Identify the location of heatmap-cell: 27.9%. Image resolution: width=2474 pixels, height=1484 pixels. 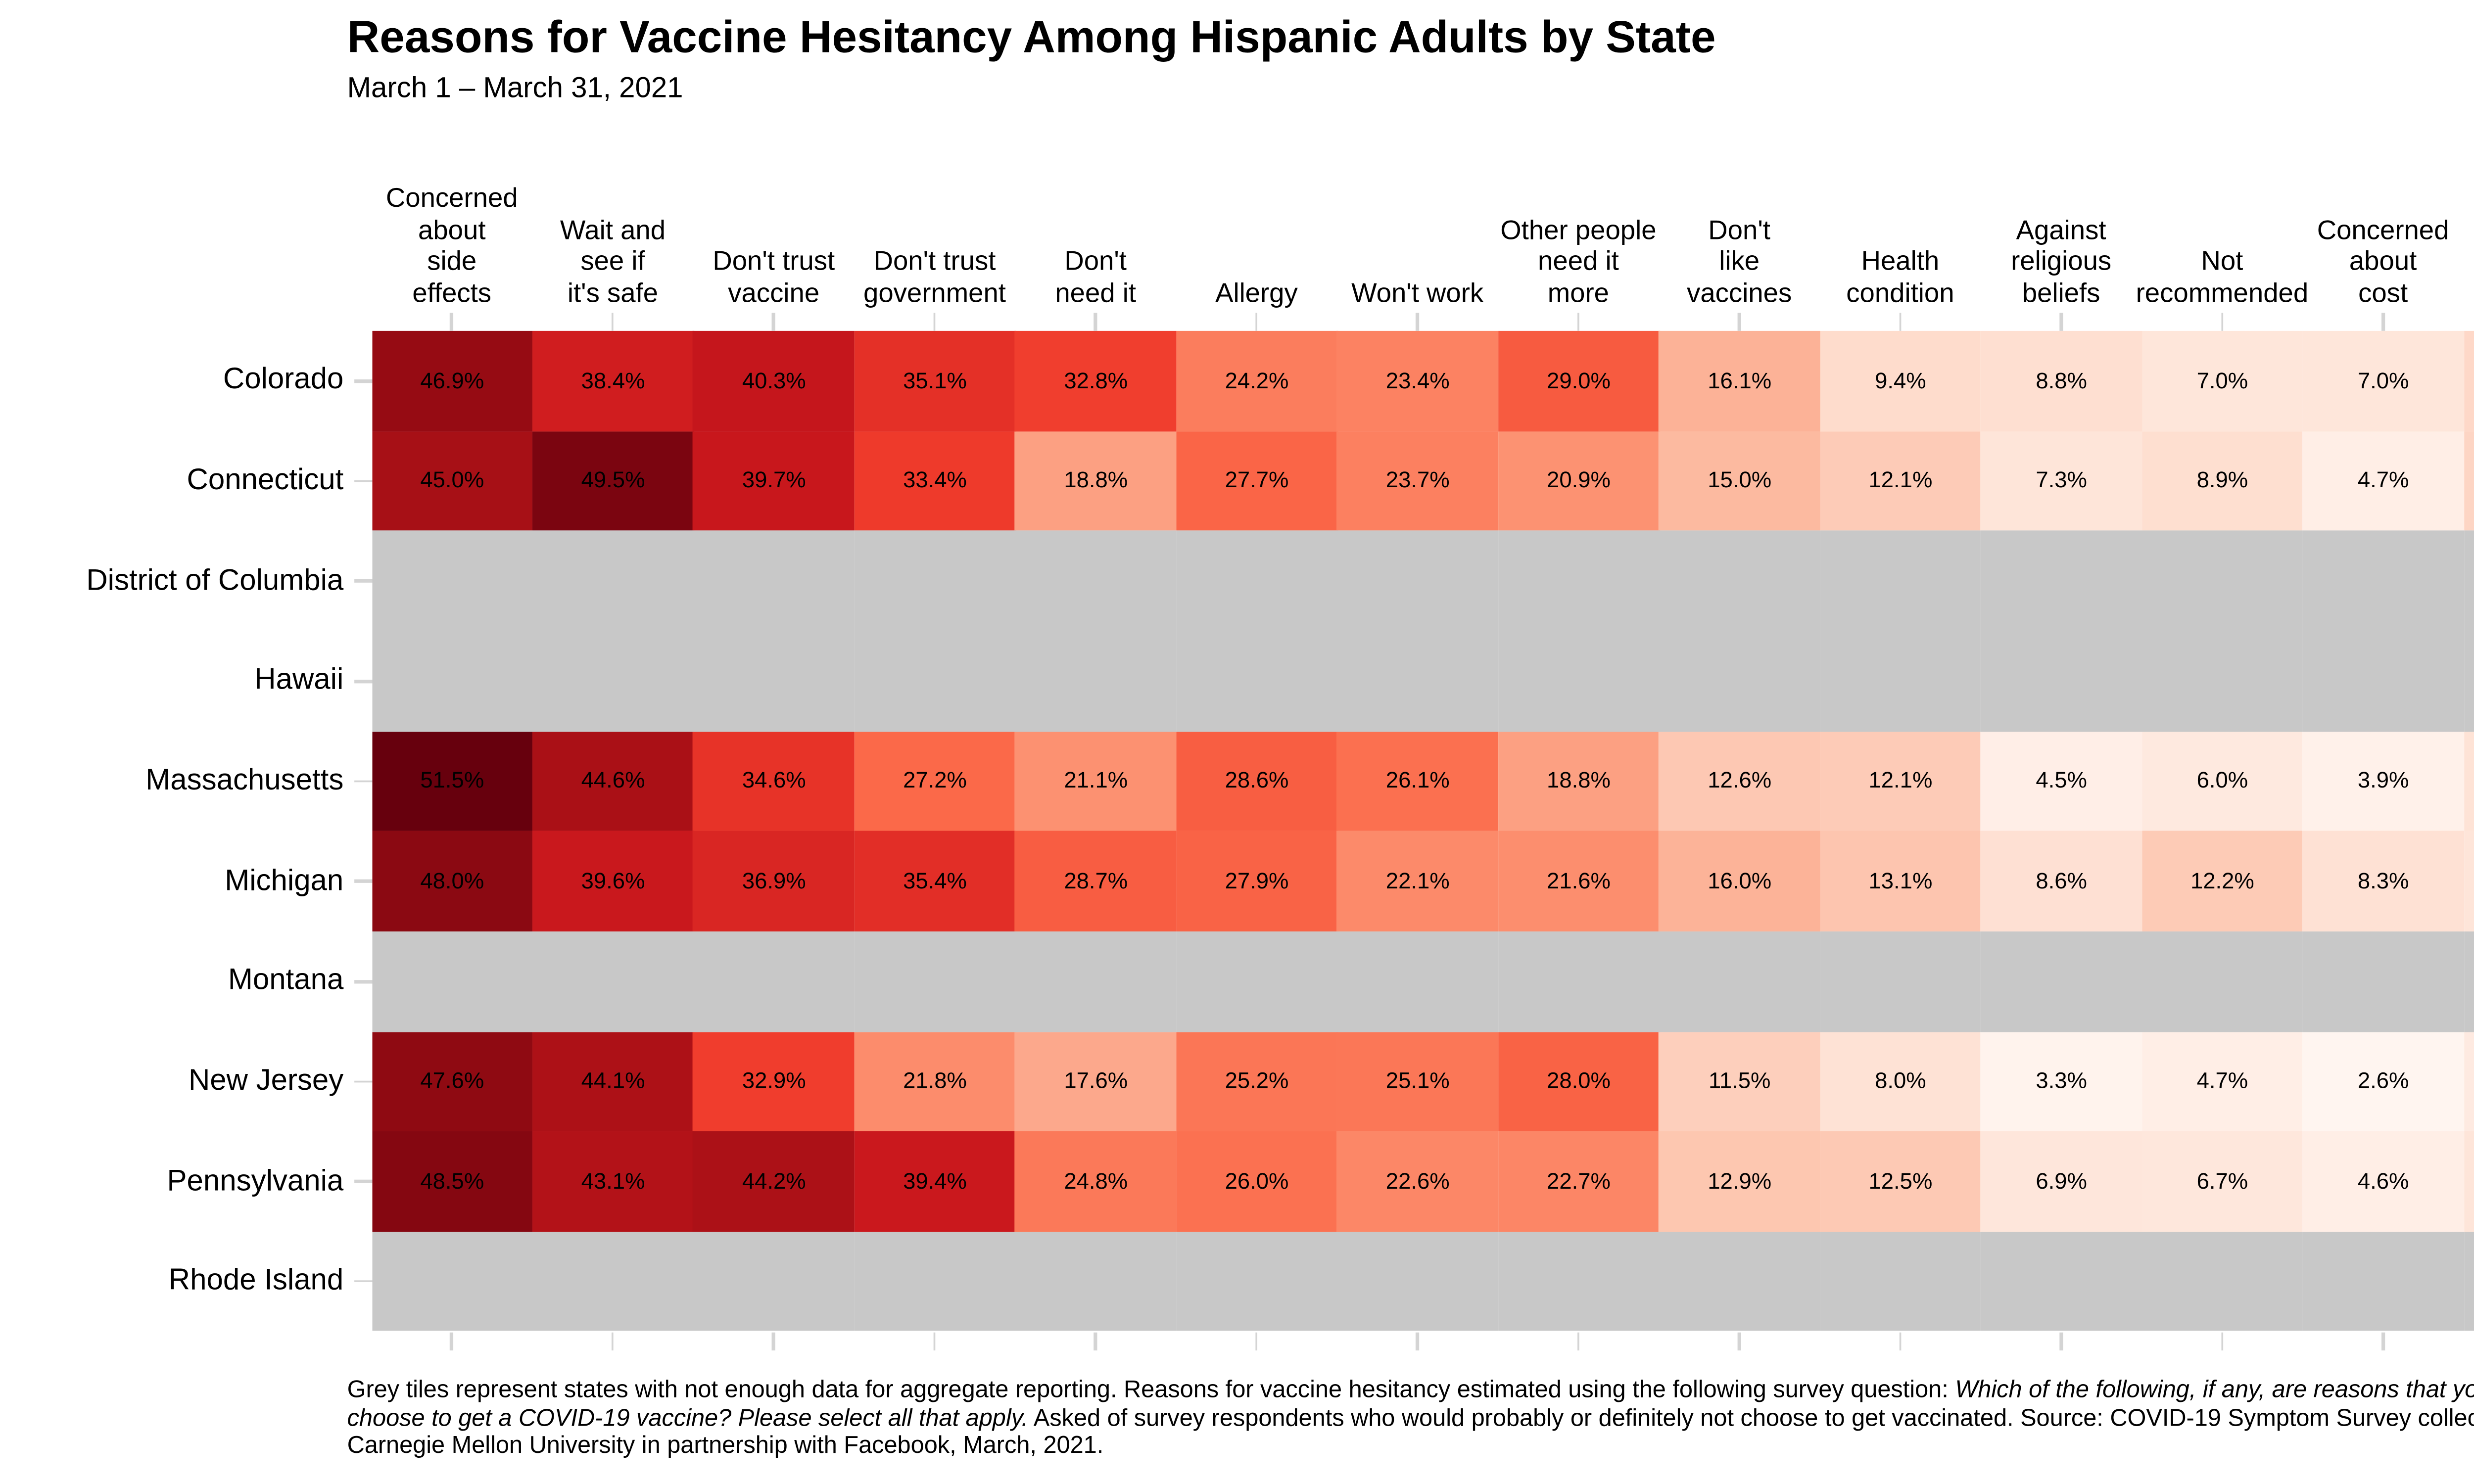
(1257, 881).